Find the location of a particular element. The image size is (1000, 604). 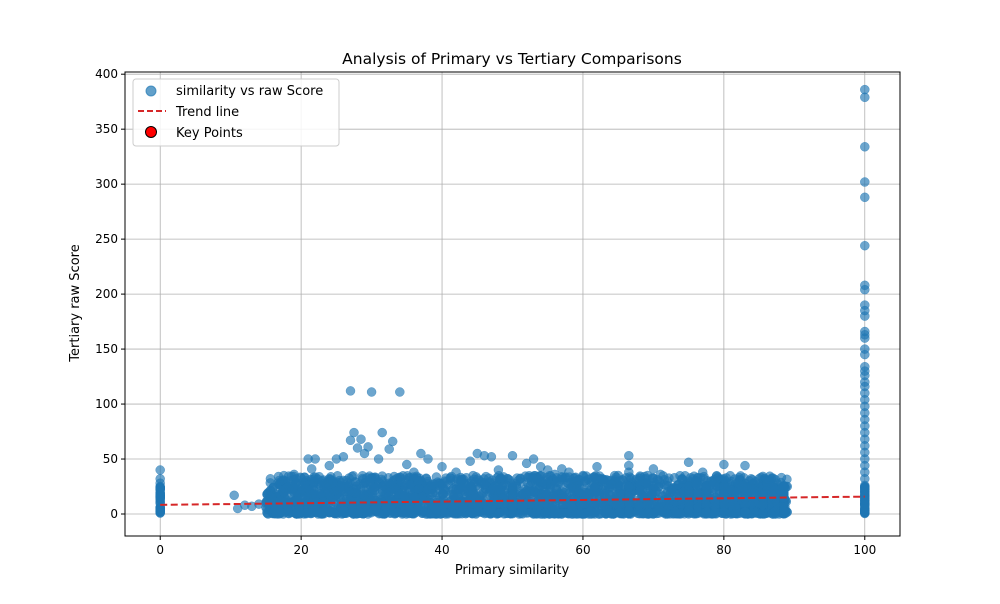

x-tick-label: 100 is located at coordinates (864, 550).